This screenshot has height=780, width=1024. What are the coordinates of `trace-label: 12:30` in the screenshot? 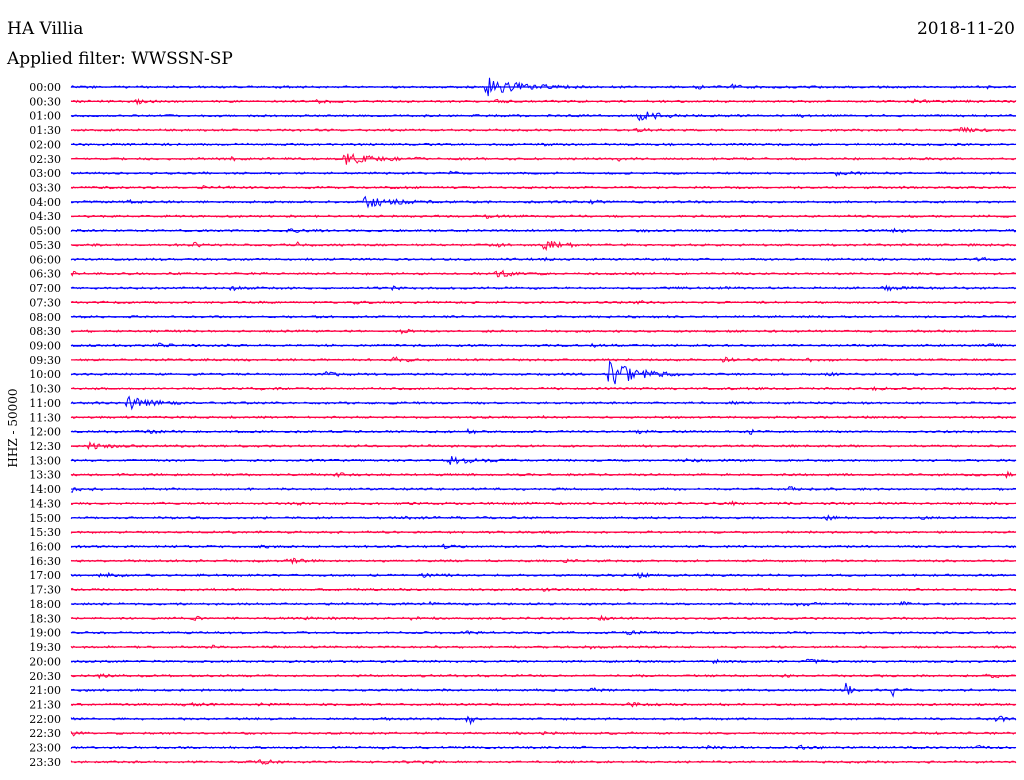 It's located at (45, 446).